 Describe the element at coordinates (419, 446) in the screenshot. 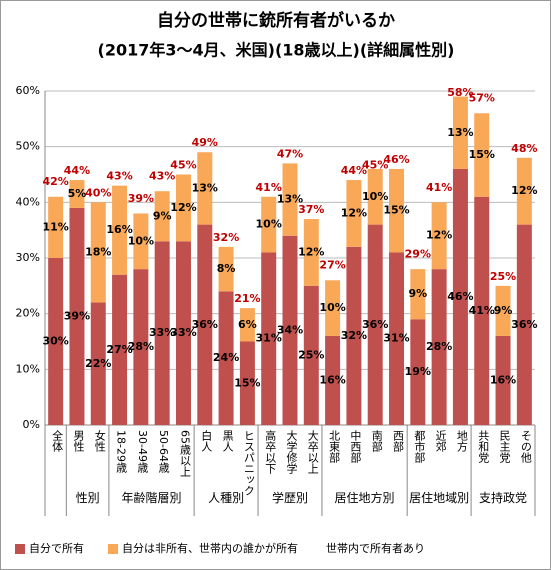

I see `x-tick-label: 都市部` at that location.